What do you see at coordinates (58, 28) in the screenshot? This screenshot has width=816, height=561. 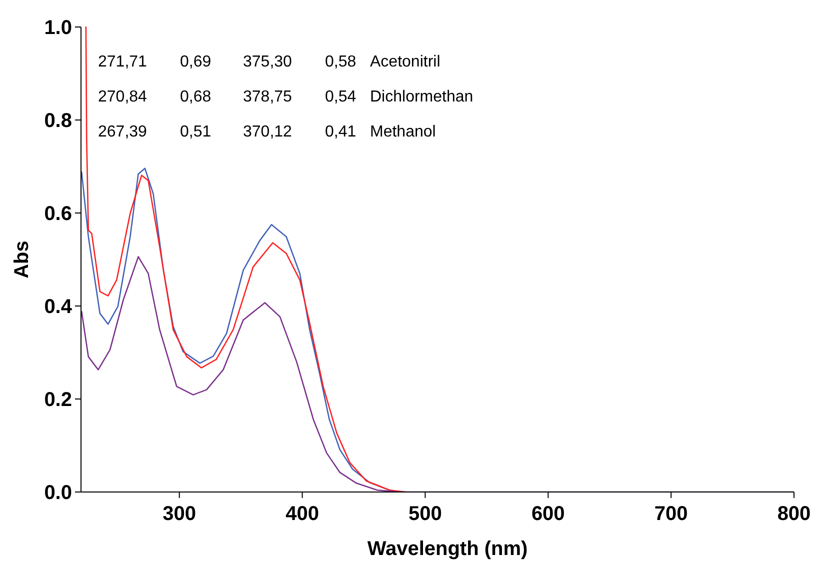 I see `y-tick-label: 1.0` at bounding box center [58, 28].